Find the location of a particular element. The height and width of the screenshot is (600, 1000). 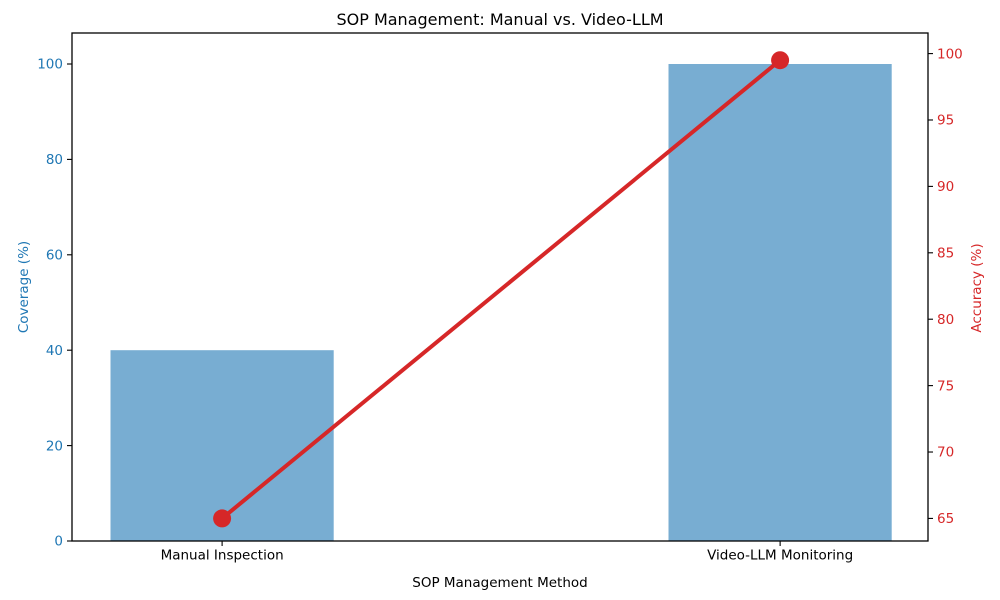

right-tick-label: 75 is located at coordinates (945, 386).